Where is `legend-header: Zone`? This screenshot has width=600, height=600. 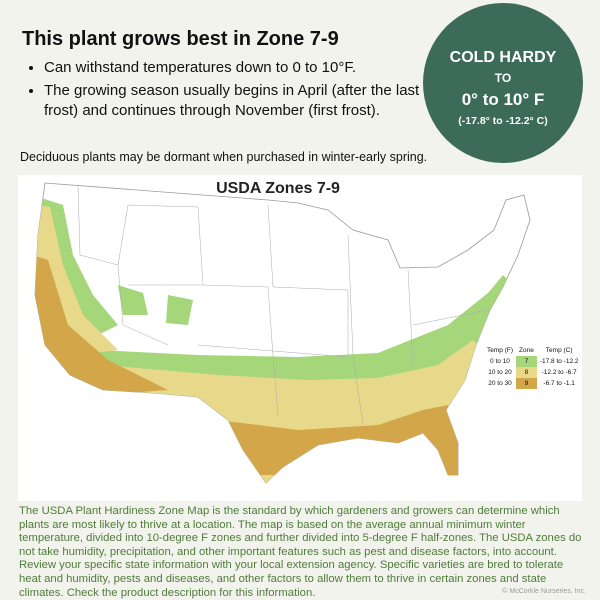
legend-header: Zone is located at coordinates (526, 350).